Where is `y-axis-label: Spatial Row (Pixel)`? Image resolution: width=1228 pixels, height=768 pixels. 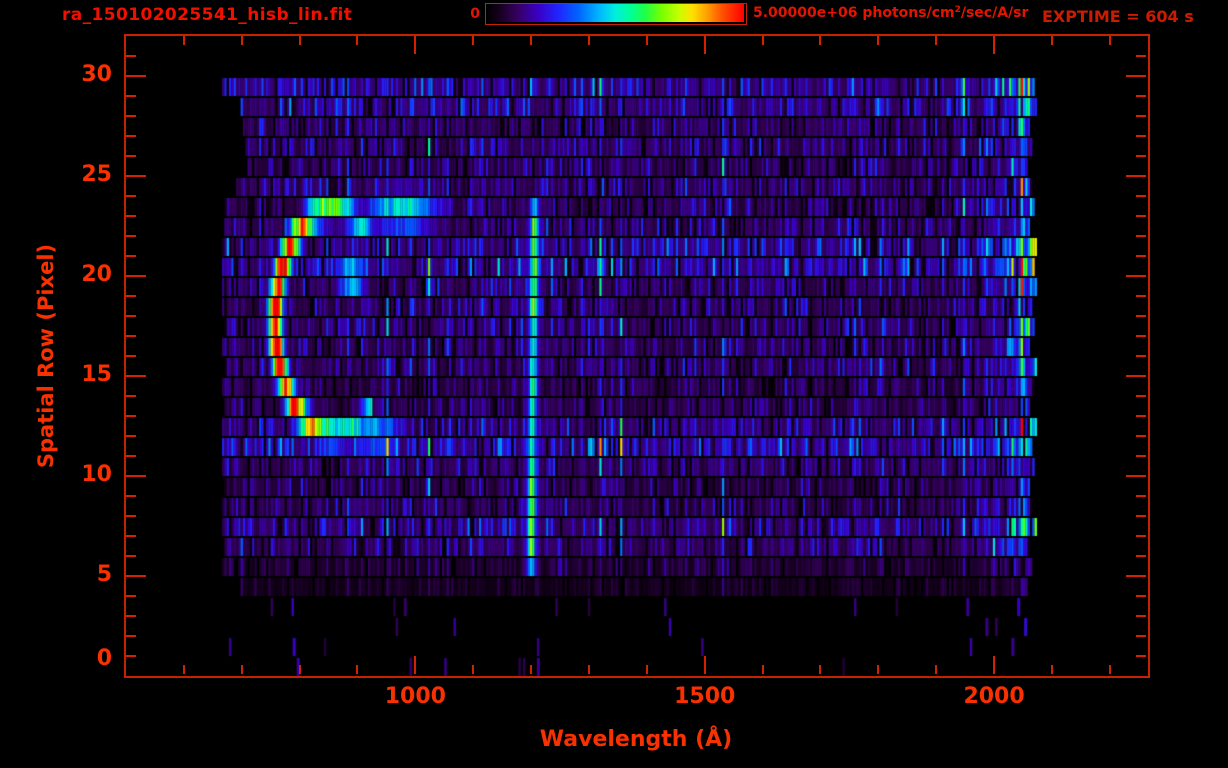
y-axis-label: Spatial Row (Pixel) is located at coordinates (46, 356).